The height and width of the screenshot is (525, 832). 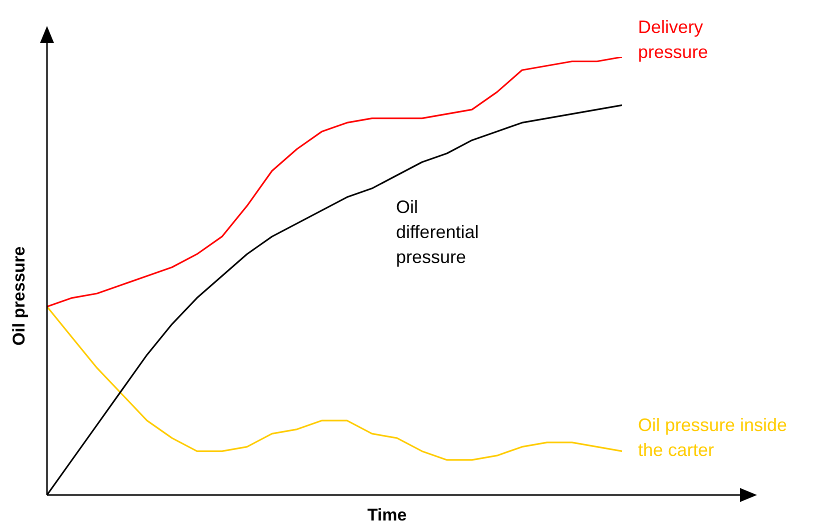 I want to click on series-label: Oil pressure inside the carter, so click(x=713, y=437).